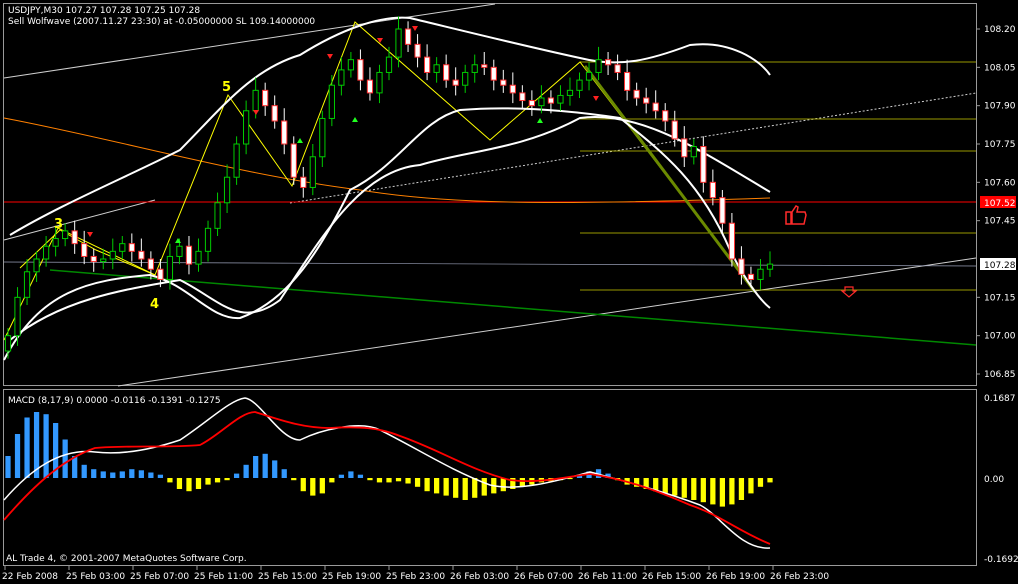 This screenshot has height=584, width=1018. I want to click on time-tick-label: 26 Feb 15:00, so click(671, 577).